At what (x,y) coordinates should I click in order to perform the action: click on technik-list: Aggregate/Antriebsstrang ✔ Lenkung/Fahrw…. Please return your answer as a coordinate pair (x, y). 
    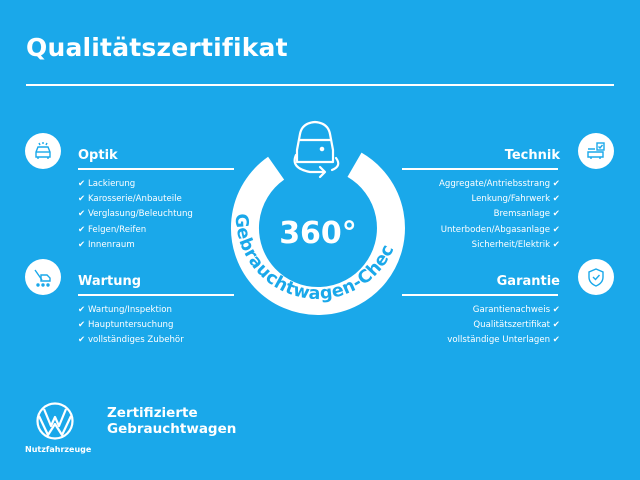
    Looking at the image, I should click on (499, 215).